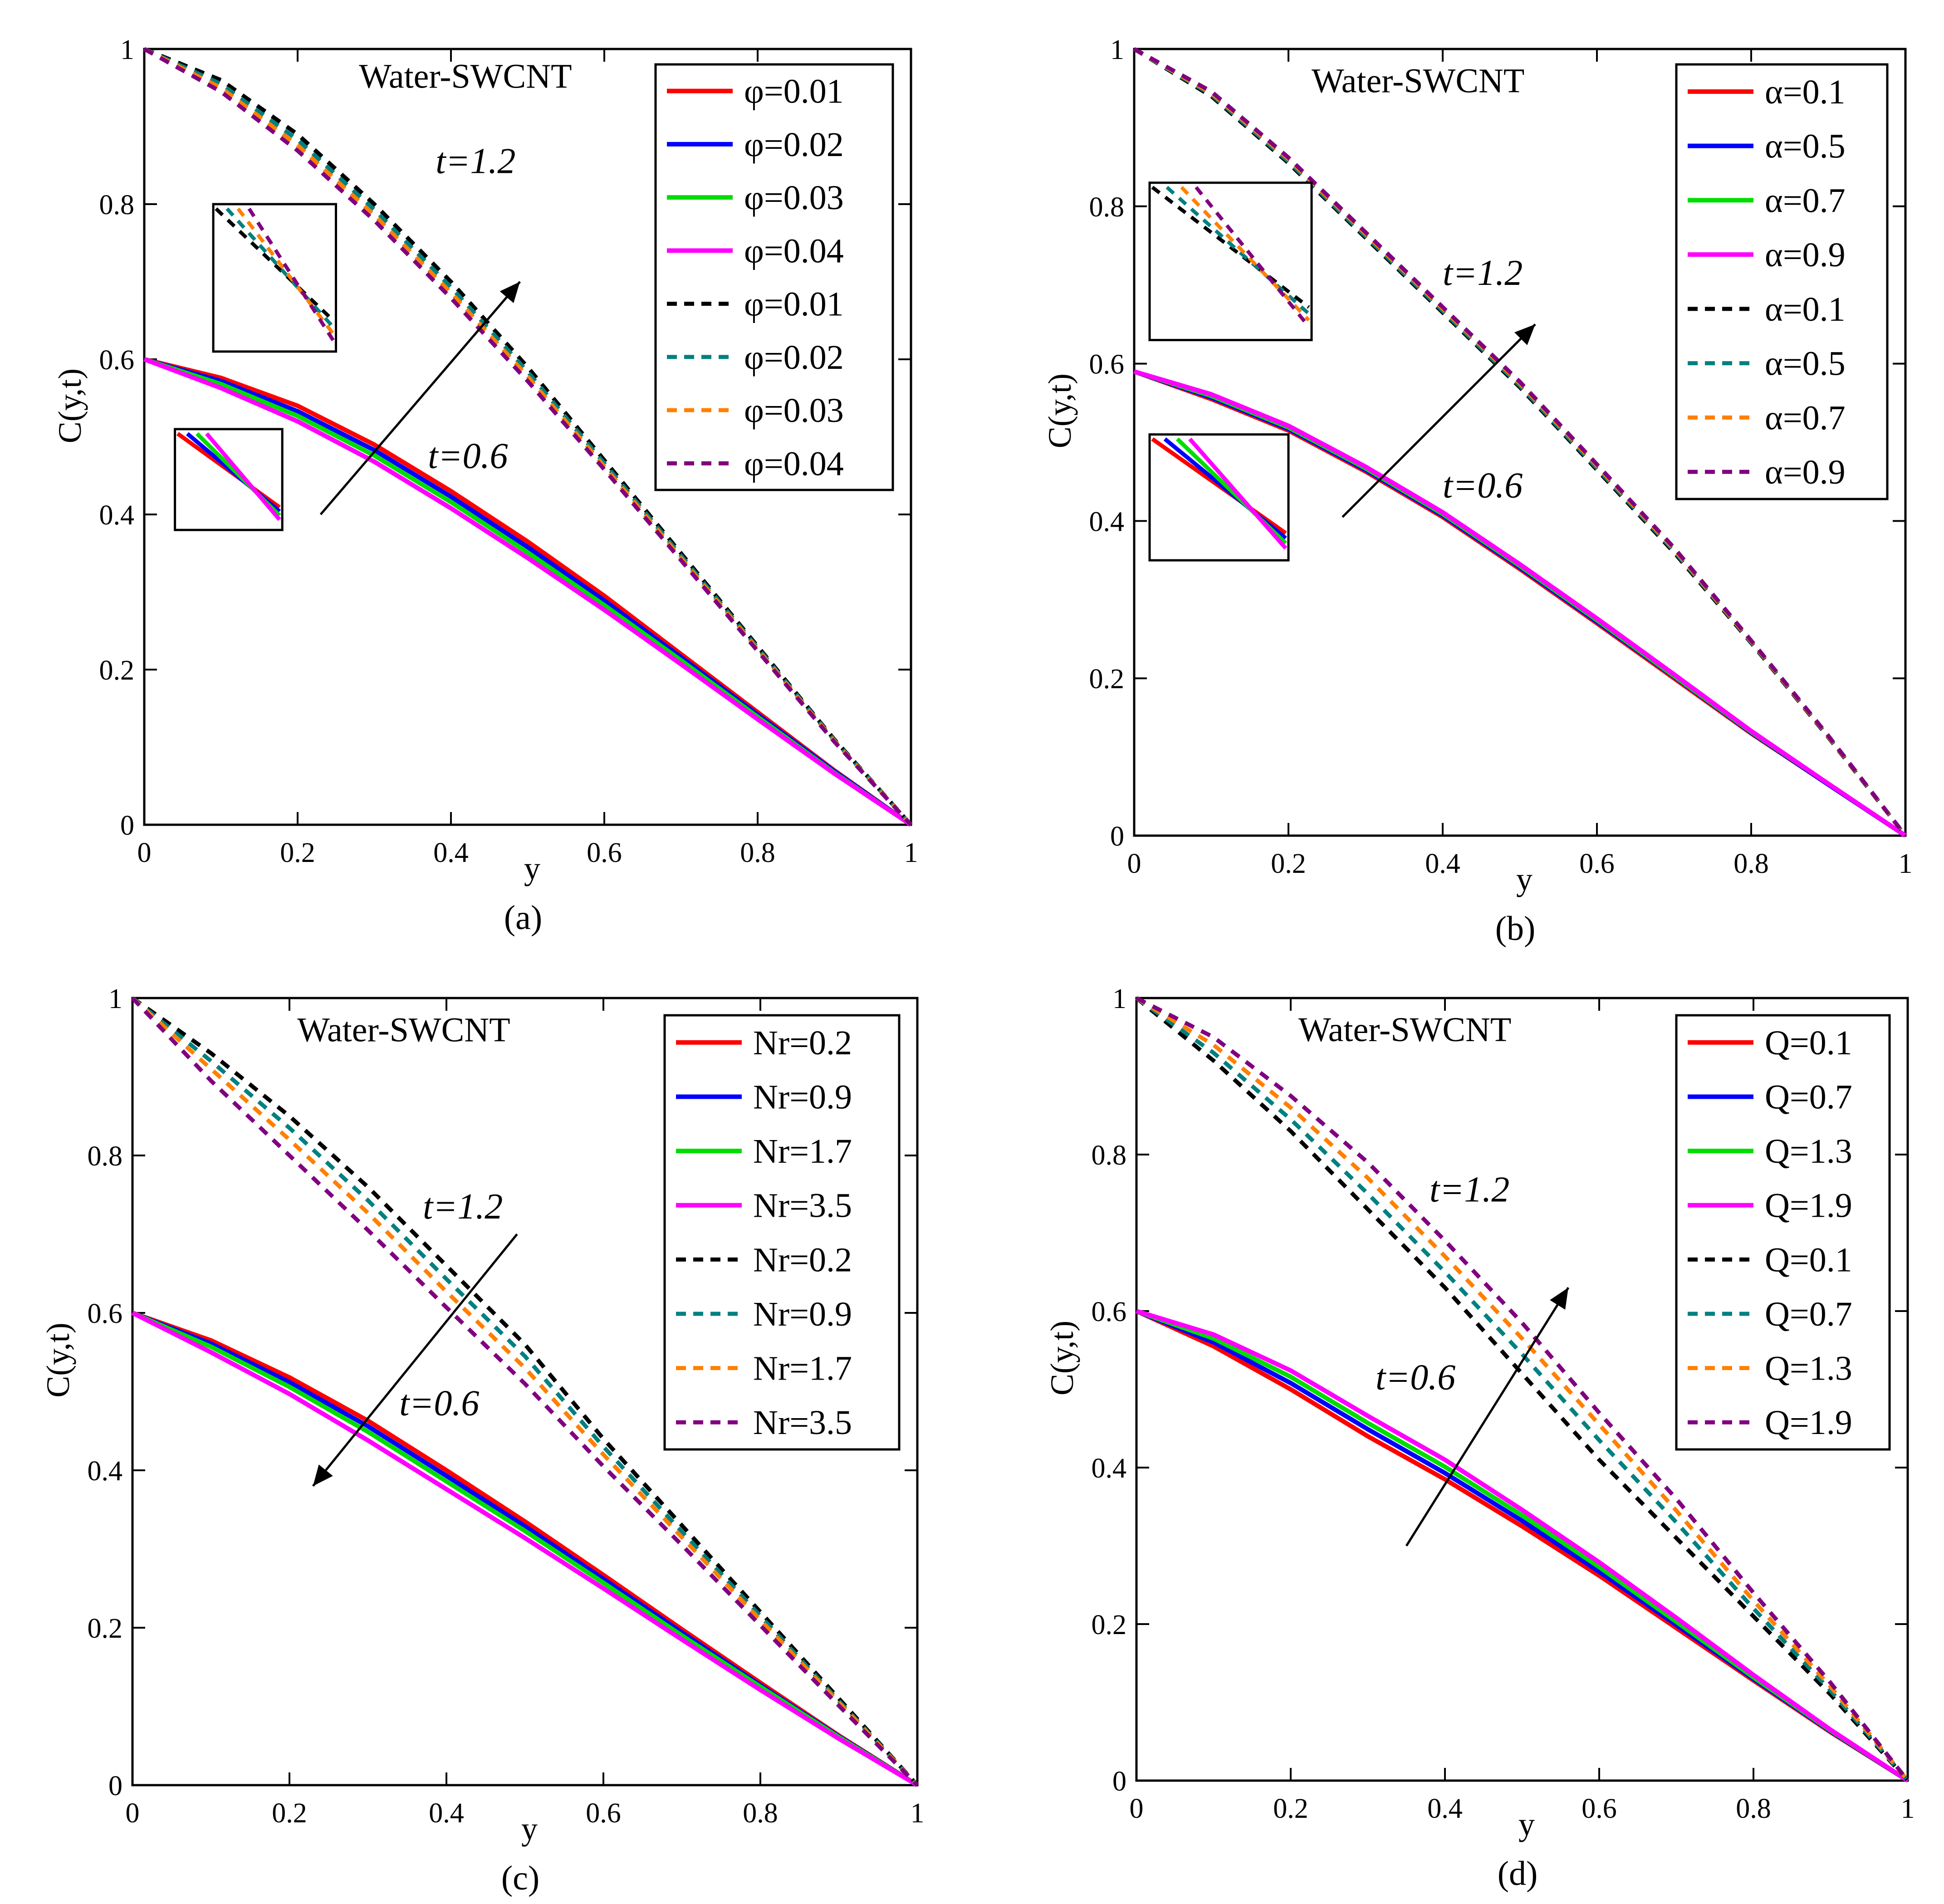 The width and height of the screenshot is (1944, 1904). I want to click on legend-entry-3: Nr=1.7, so click(802, 1151).